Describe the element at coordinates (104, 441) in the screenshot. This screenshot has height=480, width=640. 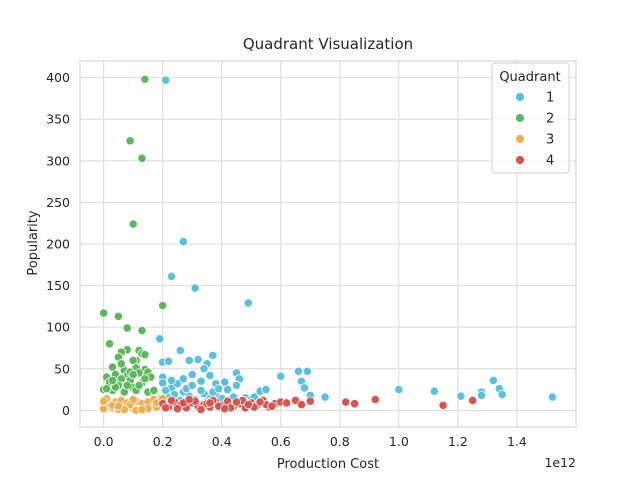
I see `x-tick-label: 0.0` at that location.